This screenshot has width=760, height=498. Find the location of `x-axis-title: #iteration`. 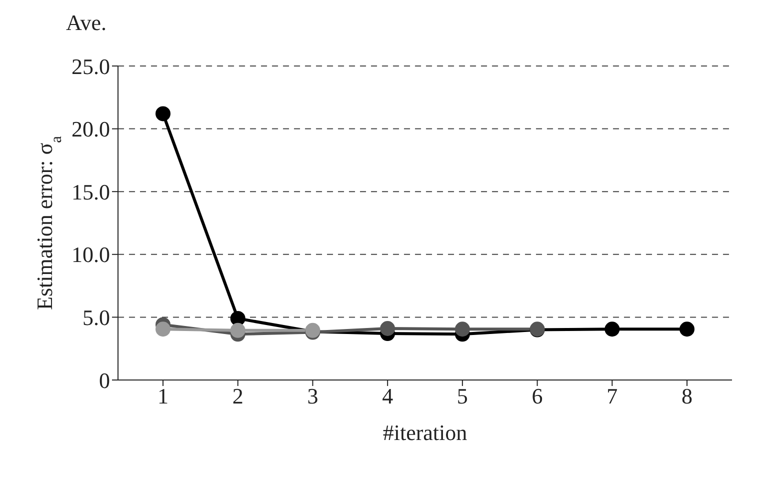

x-axis-title: #iteration is located at coordinates (425, 432).